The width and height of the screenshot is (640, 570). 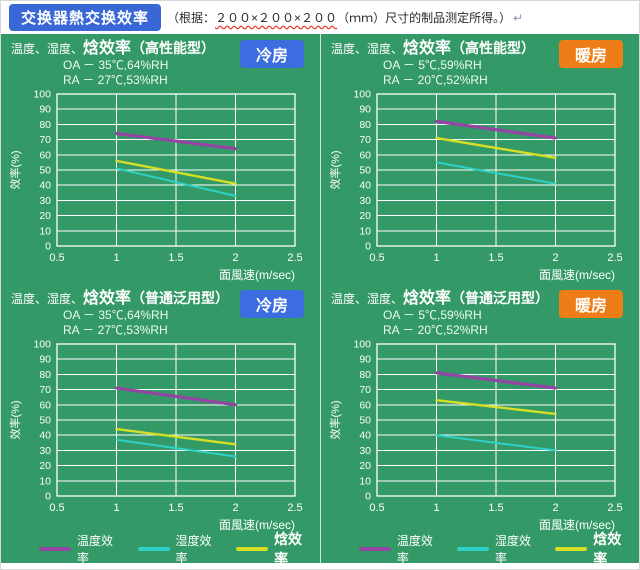 I want to click on note-dimensions: ２００×２００×２００, so click(x=276, y=18).